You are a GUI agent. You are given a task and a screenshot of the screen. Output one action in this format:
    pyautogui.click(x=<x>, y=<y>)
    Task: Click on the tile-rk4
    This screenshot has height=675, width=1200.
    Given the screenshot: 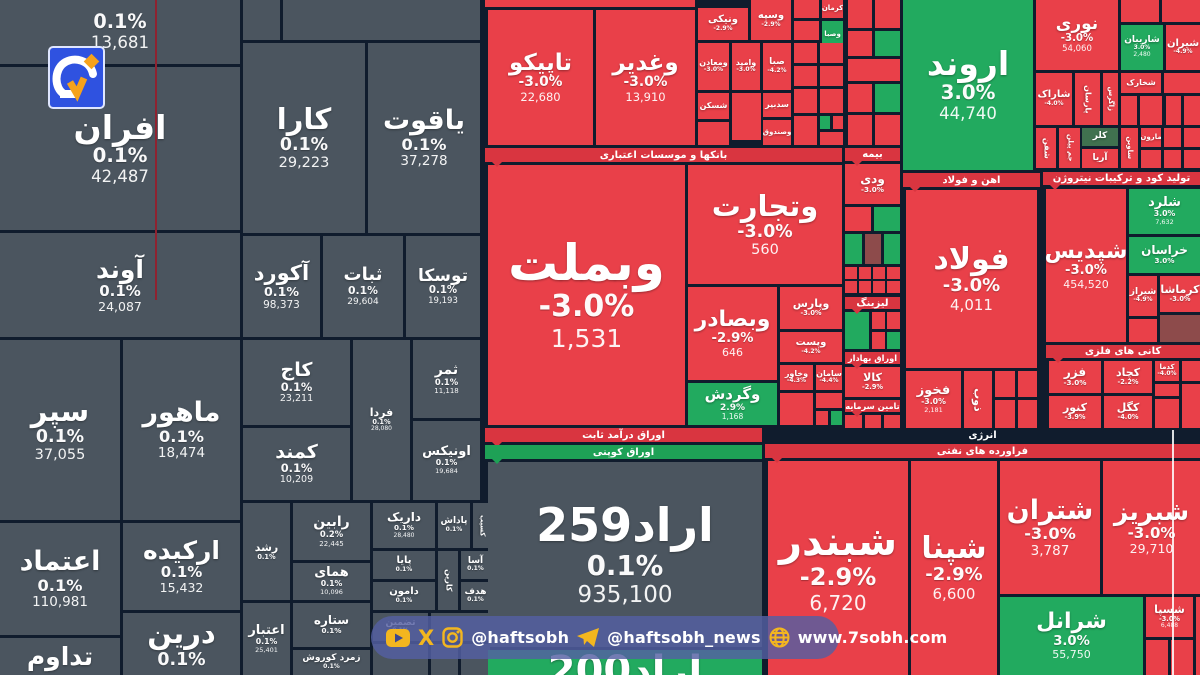 What is the action you would take?
    pyautogui.click(x=1191, y=406)
    